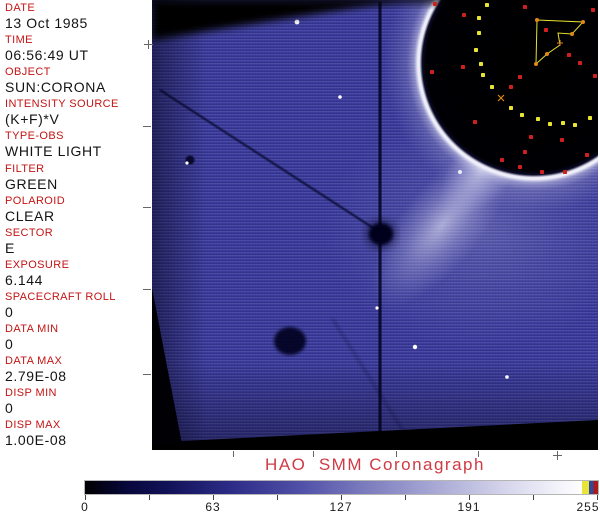  What do you see at coordinates (341, 487) in the screenshot?
I see `intensity-colorbar` at bounding box center [341, 487].